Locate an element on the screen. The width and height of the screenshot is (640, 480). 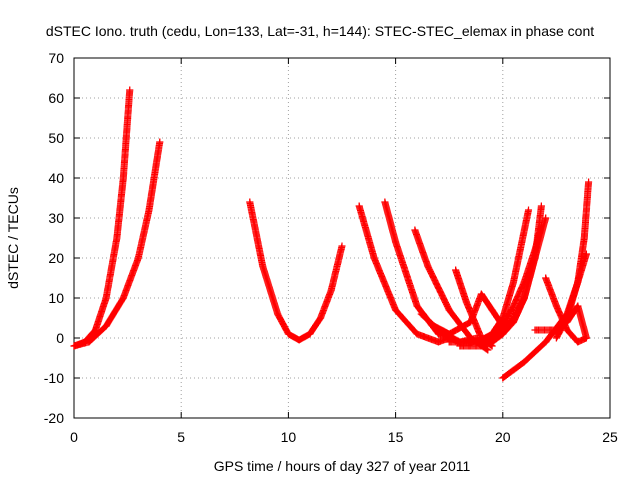
y-tick-label: -20 is located at coordinates (54, 418).